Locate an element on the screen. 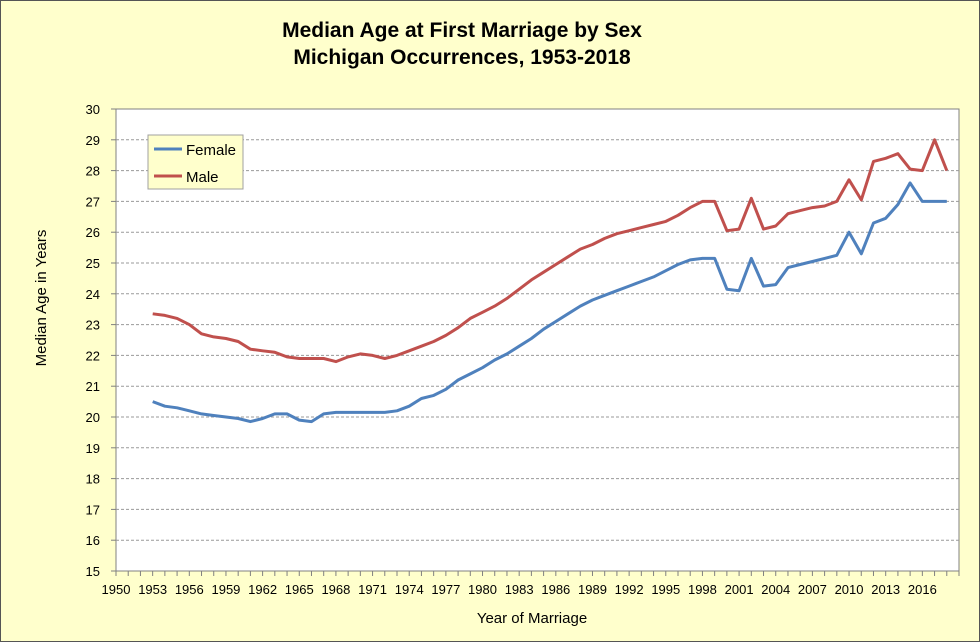 This screenshot has height=642, width=980. y-tick-label: 16 is located at coordinates (93, 540).